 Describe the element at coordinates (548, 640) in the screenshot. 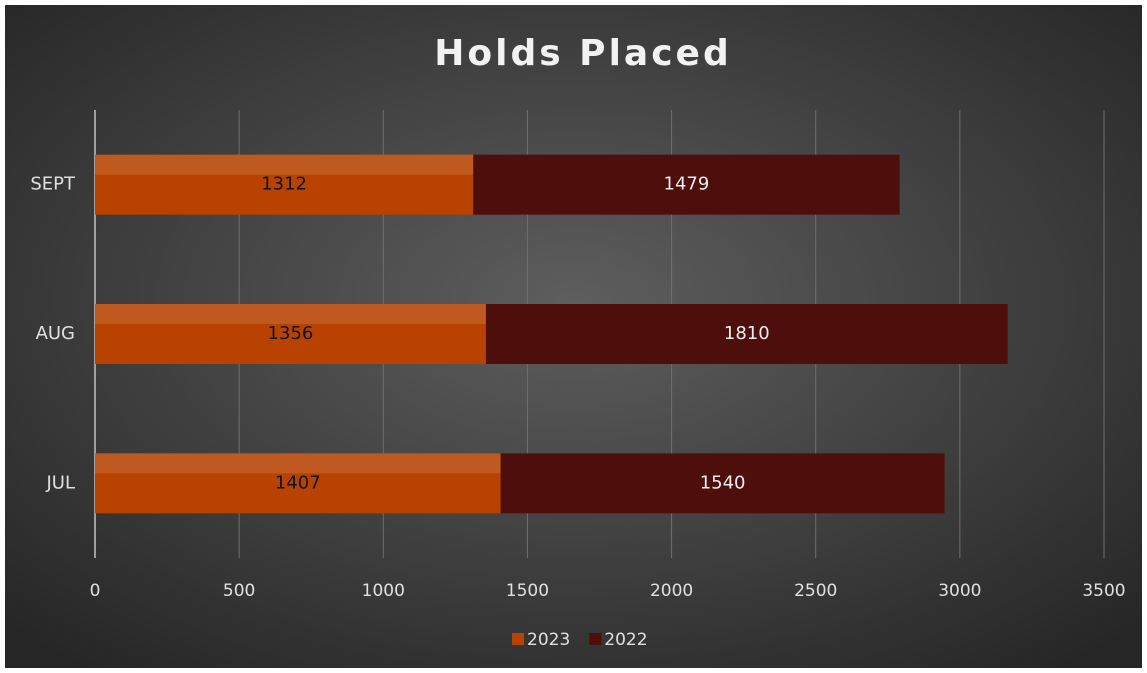

I see `legend-label: 2023` at that location.